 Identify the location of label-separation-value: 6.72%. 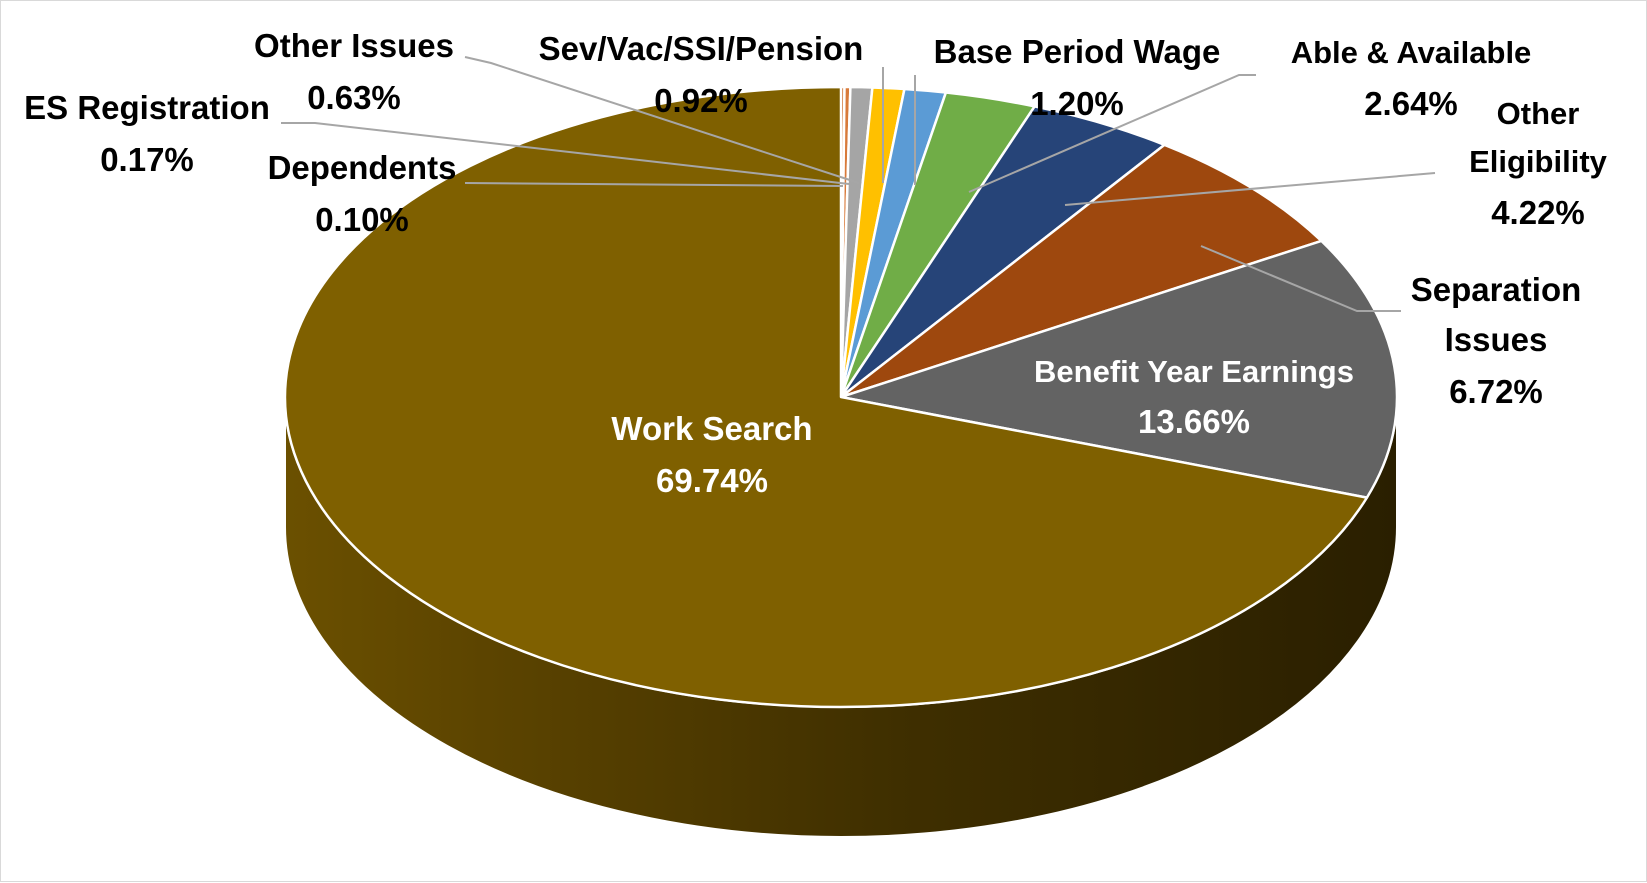
(1496, 391).